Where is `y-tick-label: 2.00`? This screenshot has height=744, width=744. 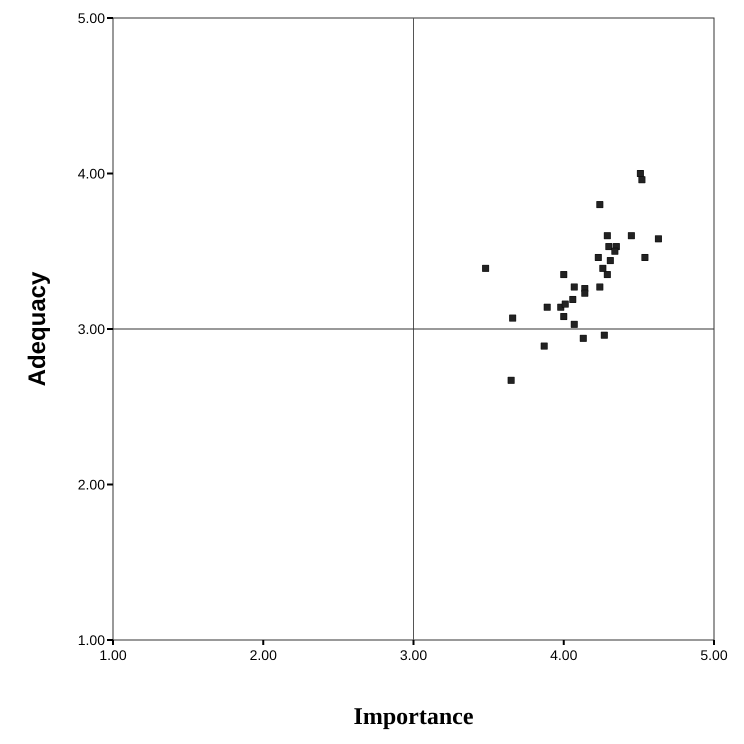
y-tick-label: 2.00 is located at coordinates (92, 484).